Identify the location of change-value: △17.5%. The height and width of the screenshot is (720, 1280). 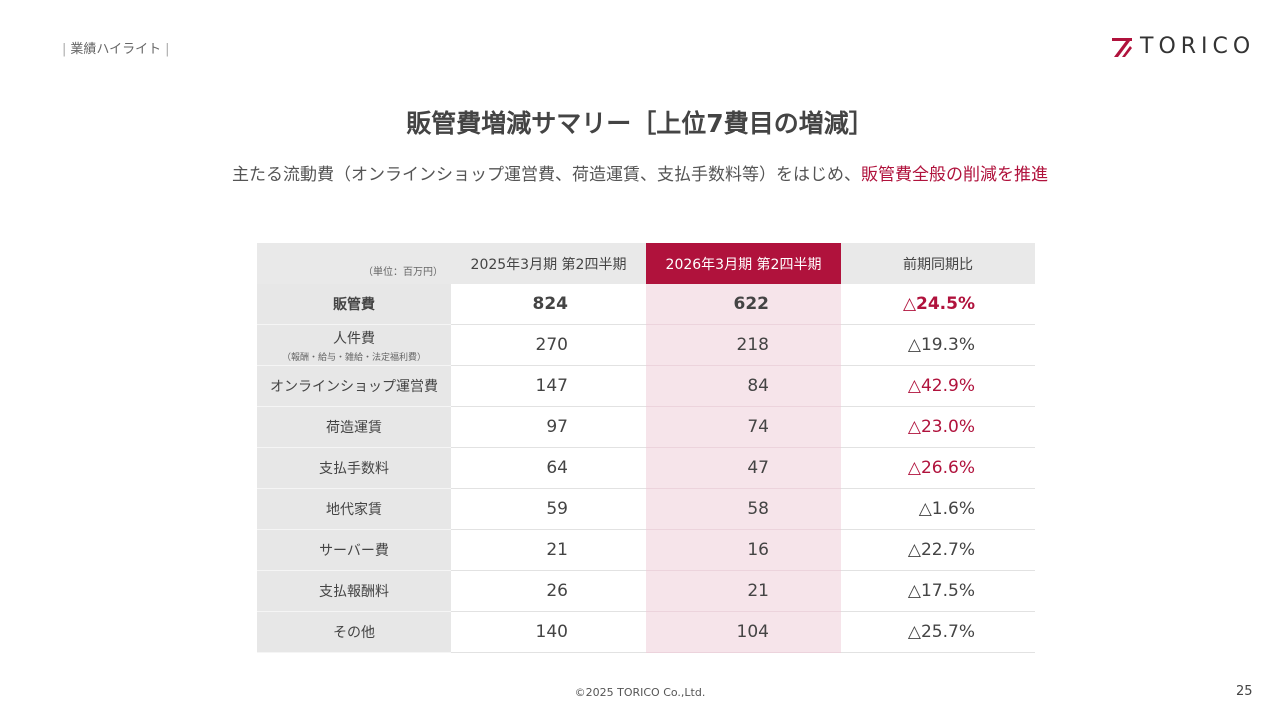
(941, 591).